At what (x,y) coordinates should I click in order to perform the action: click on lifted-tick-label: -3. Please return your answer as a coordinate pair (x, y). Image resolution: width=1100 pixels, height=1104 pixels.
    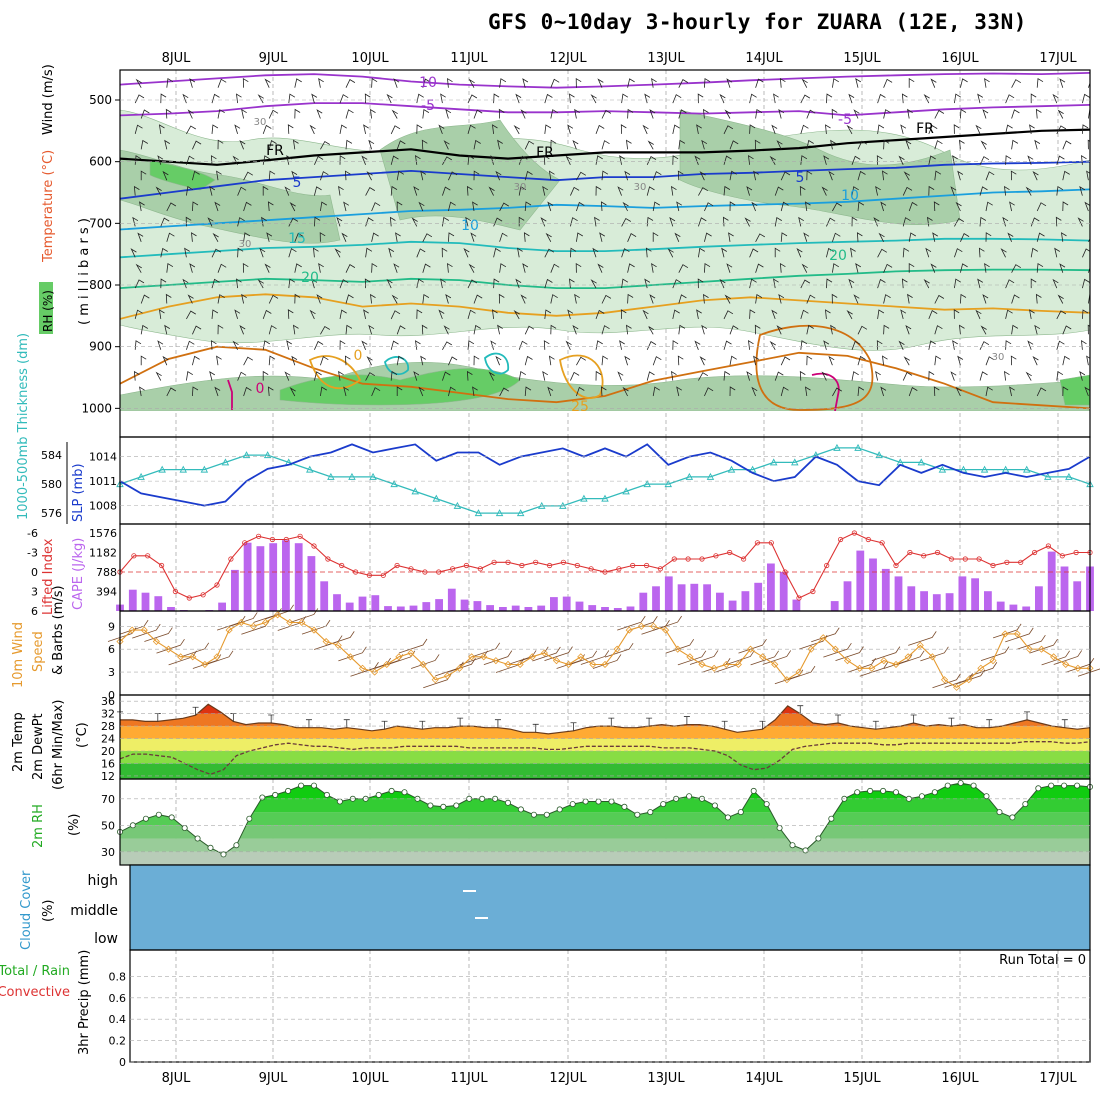
    Looking at the image, I should click on (32, 553).